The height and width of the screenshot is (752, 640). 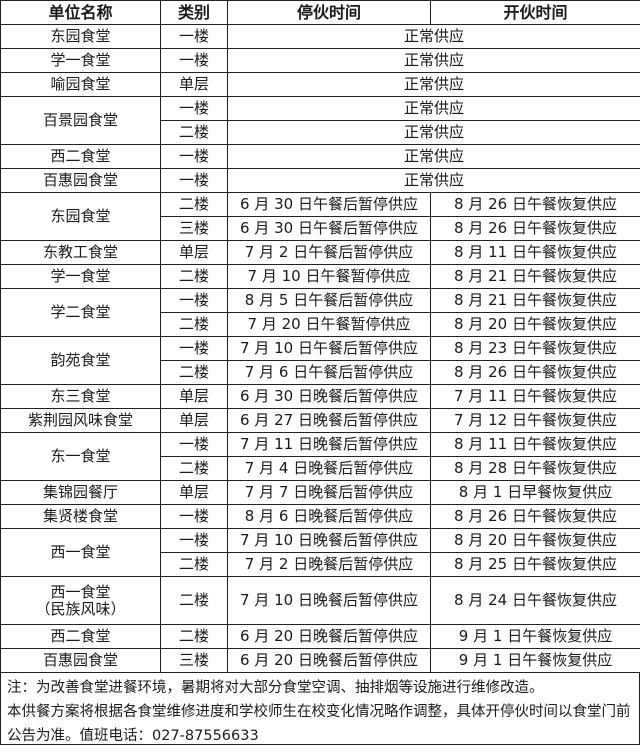 I want to click on canteen-name: 学二食堂, so click(x=80, y=312).